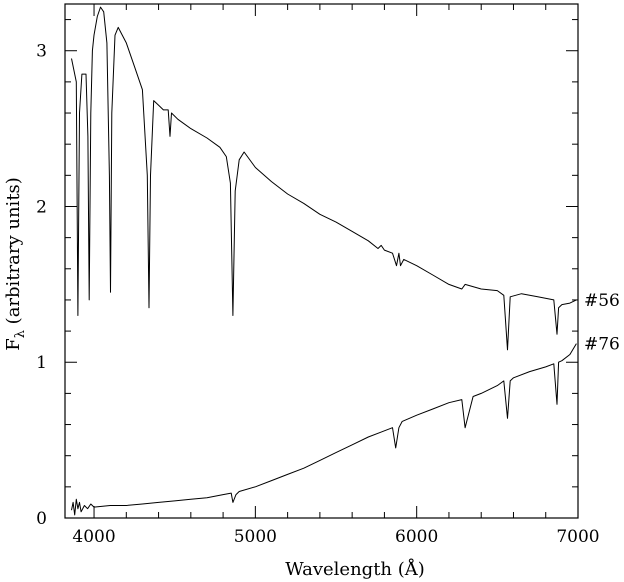 This screenshot has width=624, height=582. I want to click on y-axis-title-rest: (arbitrary units), so click(13, 253).